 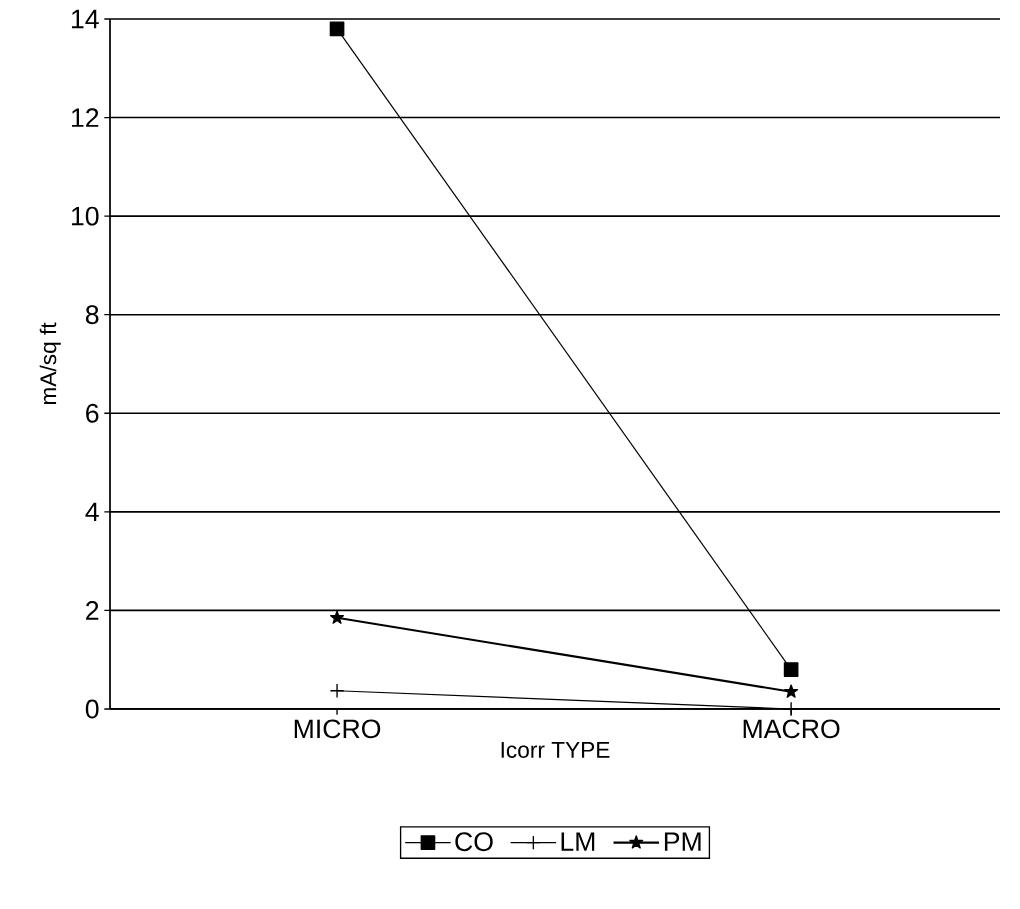 What do you see at coordinates (578, 841) in the screenshot?
I see `legend-label: LM` at bounding box center [578, 841].